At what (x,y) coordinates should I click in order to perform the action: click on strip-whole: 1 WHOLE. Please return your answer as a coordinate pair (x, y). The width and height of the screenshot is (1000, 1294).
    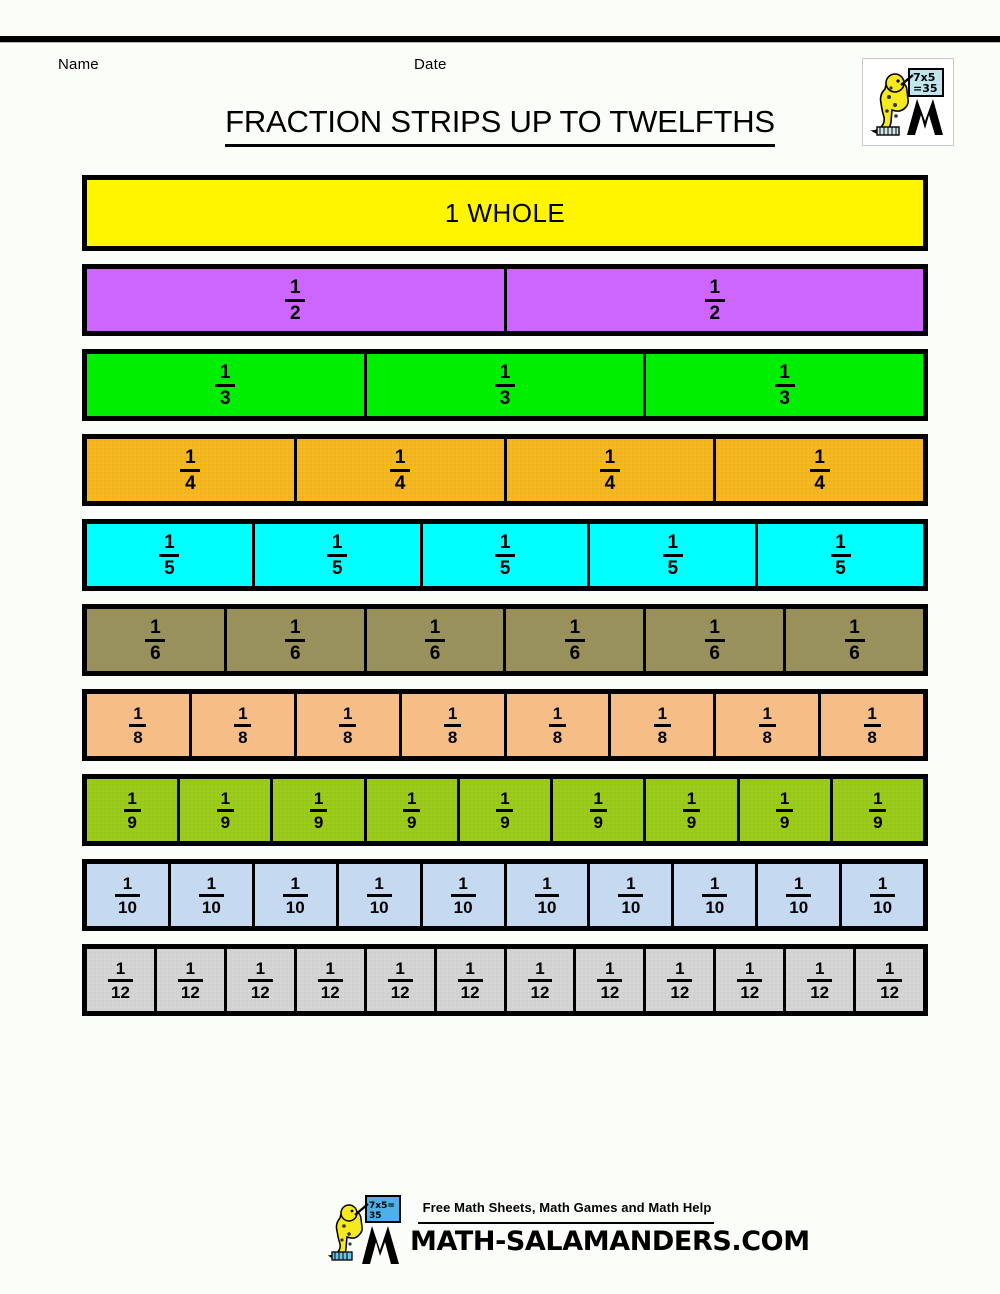
    Looking at the image, I should click on (505, 213).